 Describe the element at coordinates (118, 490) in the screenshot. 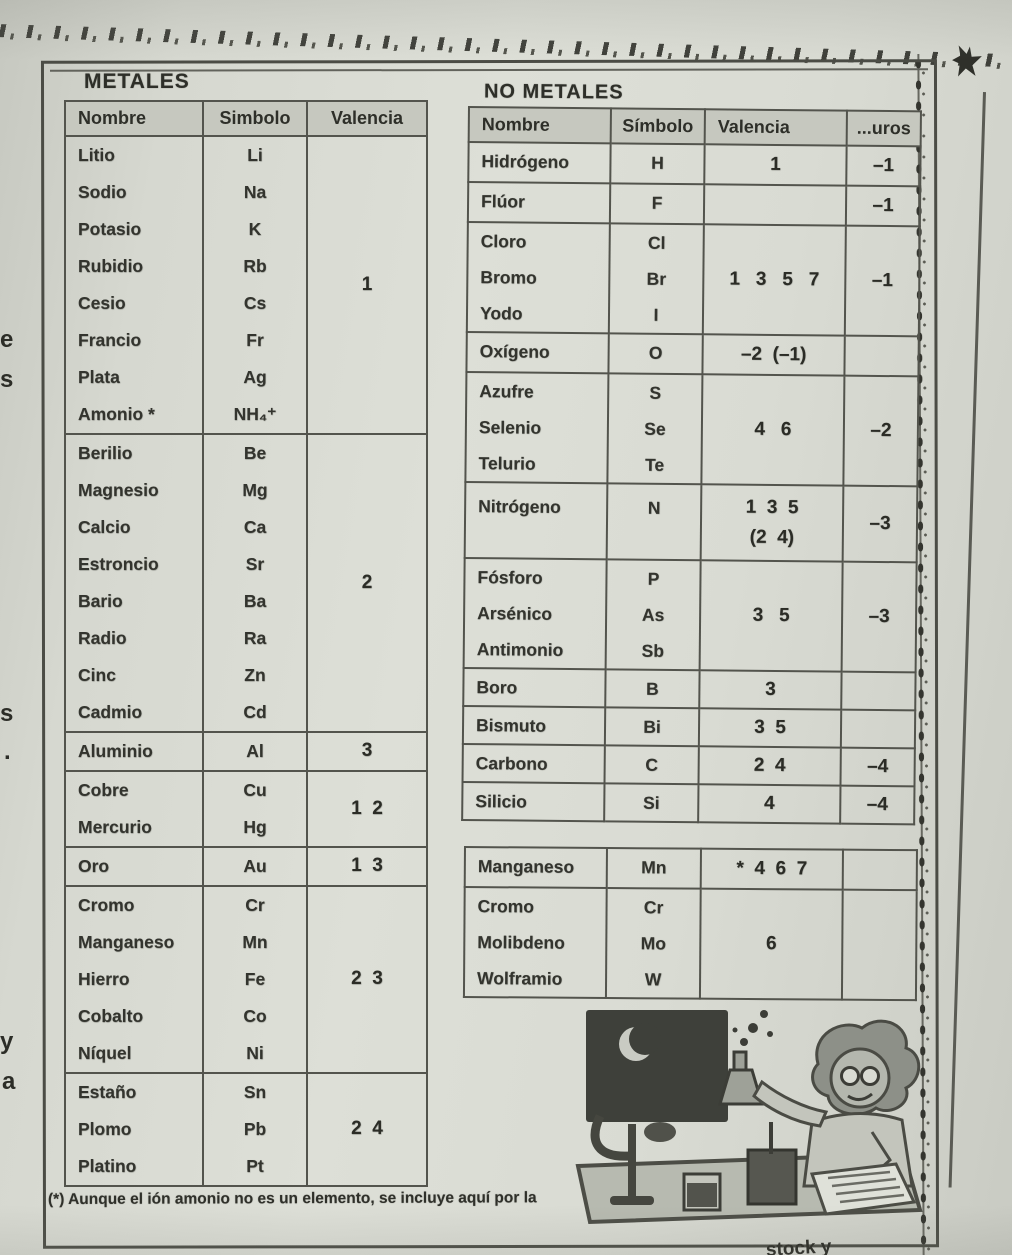

I see `element-name: Magnesio` at that location.